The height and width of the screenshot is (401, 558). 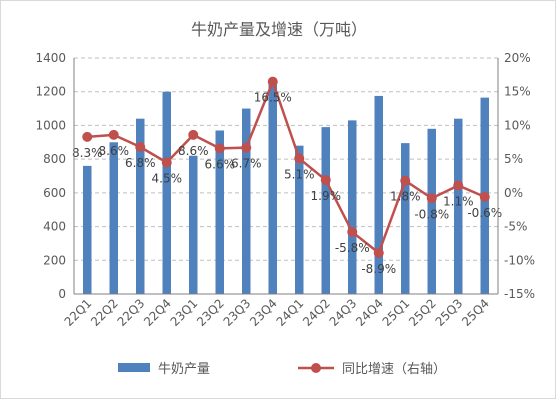 I want to click on legend-label: 牛奶产量, so click(x=184, y=369).